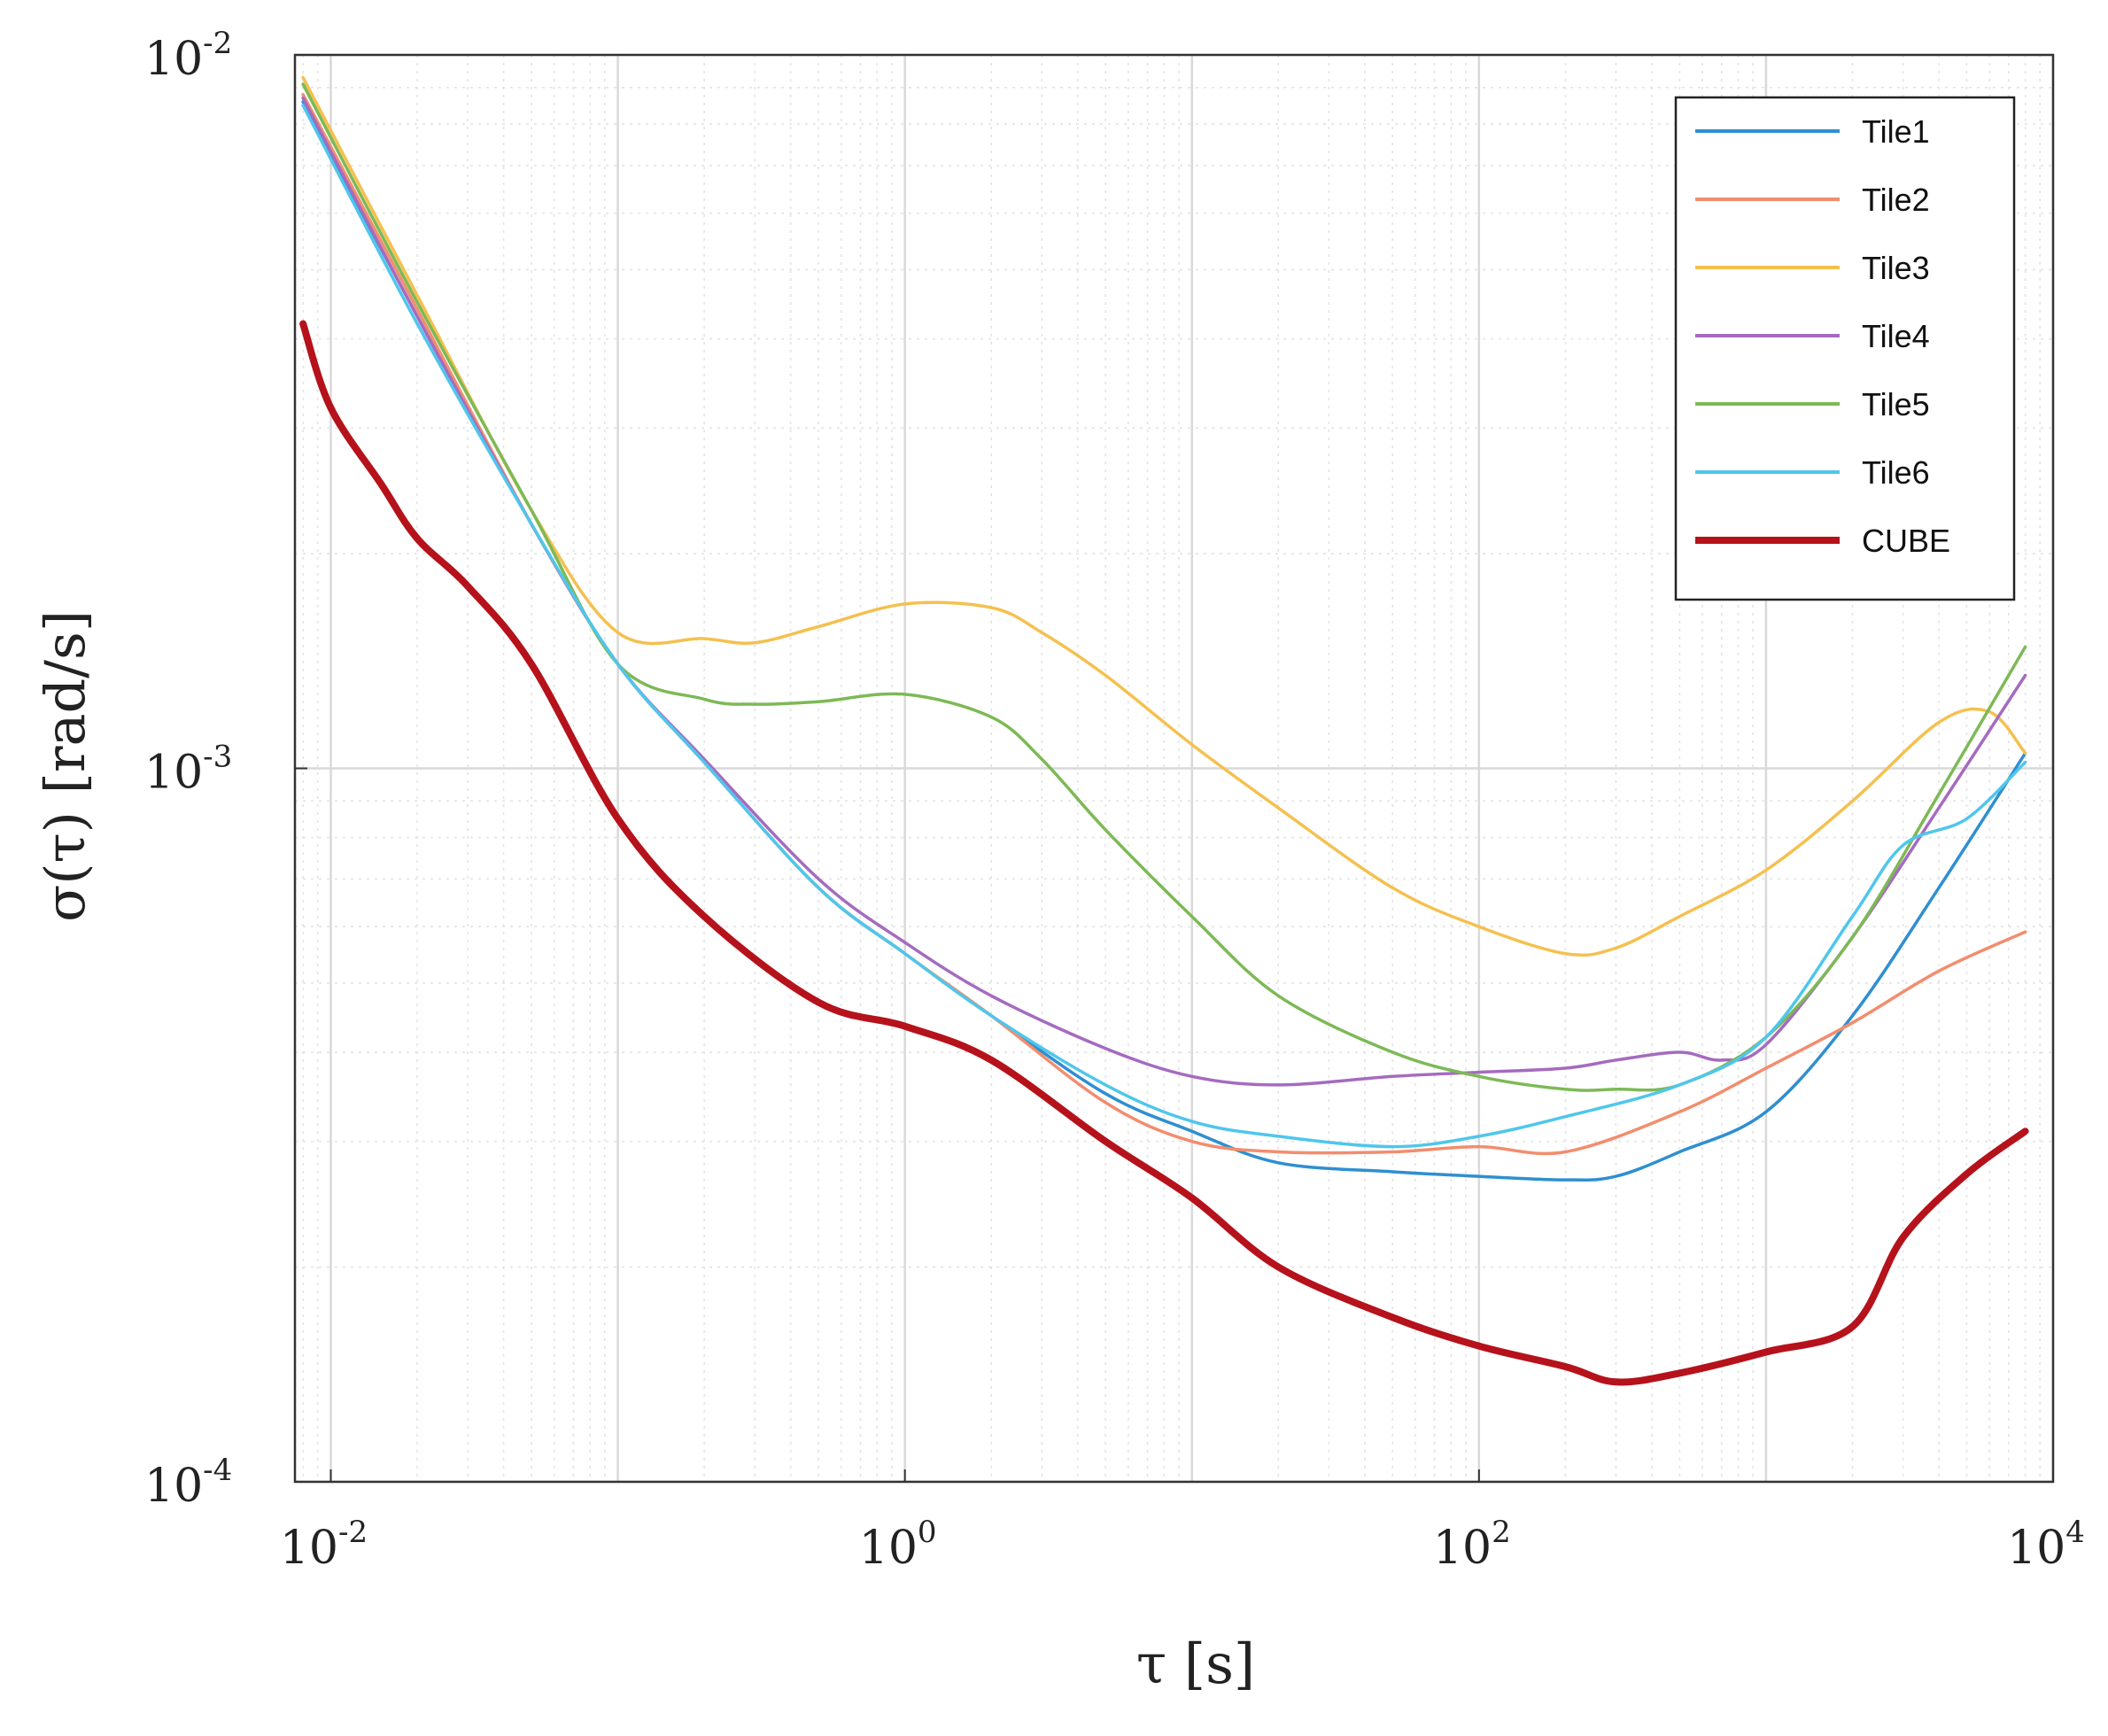  I want to click on y-axis-ticks: 10⁻⁴ 10⁻³ 10⁻², so click(225, 769).